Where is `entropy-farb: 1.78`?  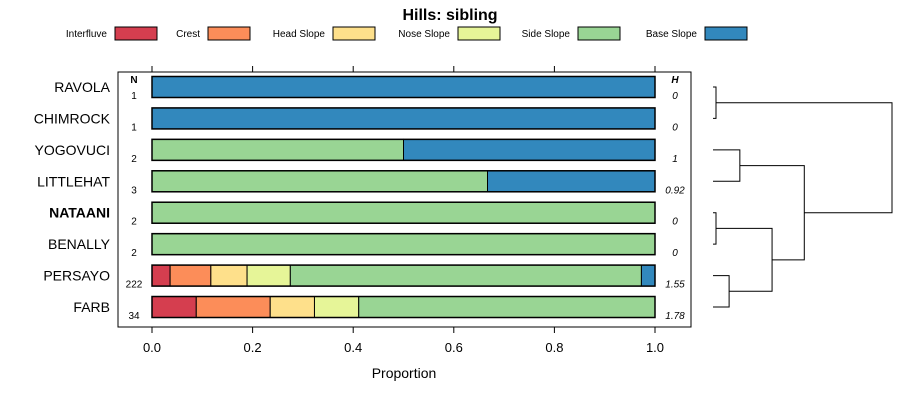 entropy-farb: 1.78 is located at coordinates (675, 316).